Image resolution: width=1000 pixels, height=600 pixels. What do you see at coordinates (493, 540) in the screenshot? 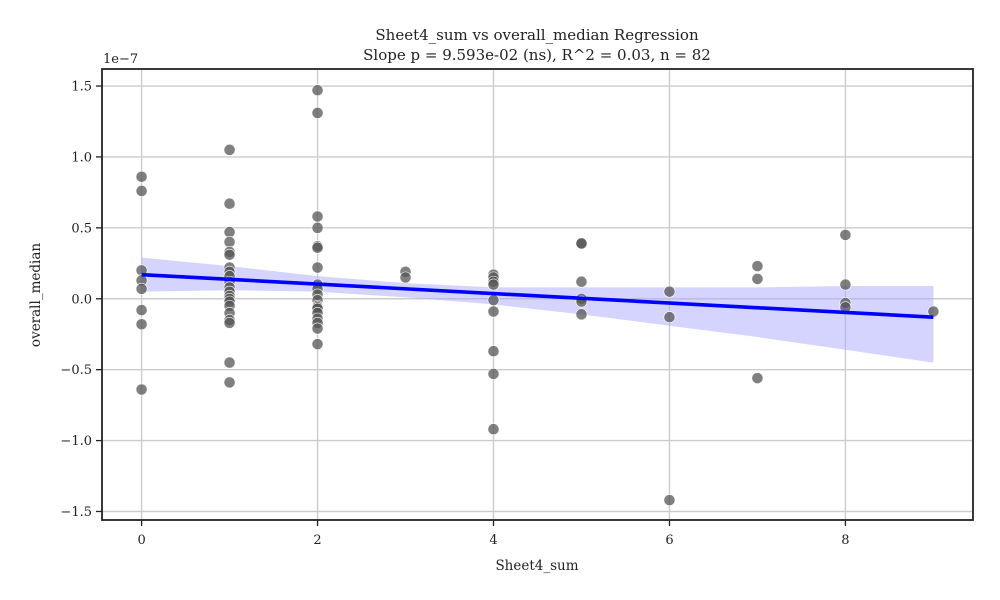
I see `x-tick-label: 4` at bounding box center [493, 540].